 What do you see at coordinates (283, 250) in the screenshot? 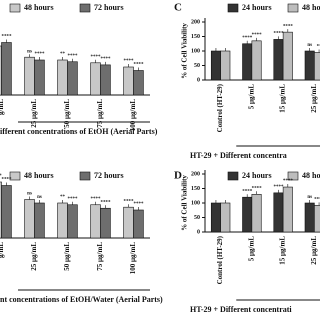
I see `x-tick-label: 15 µg/mL` at bounding box center [283, 250].